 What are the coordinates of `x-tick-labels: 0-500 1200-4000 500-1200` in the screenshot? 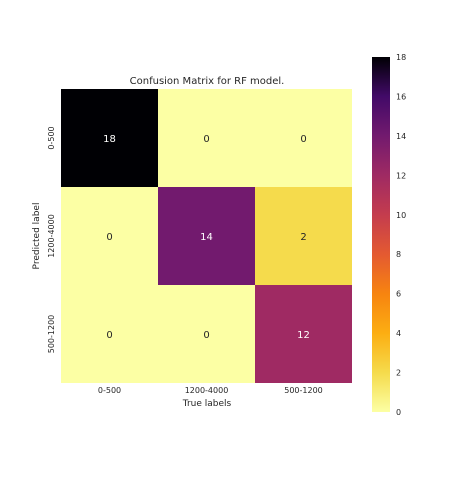 It's located at (210, 390).